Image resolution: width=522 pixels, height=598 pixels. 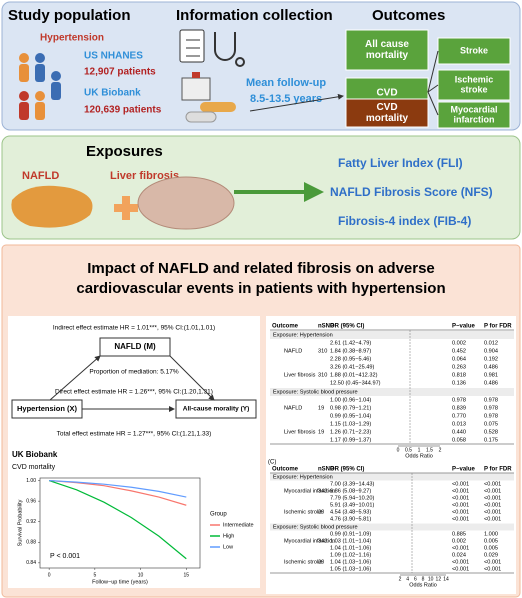 I want to click on cell: 0.98 (0.79−1.21), so click(x=350, y=408).